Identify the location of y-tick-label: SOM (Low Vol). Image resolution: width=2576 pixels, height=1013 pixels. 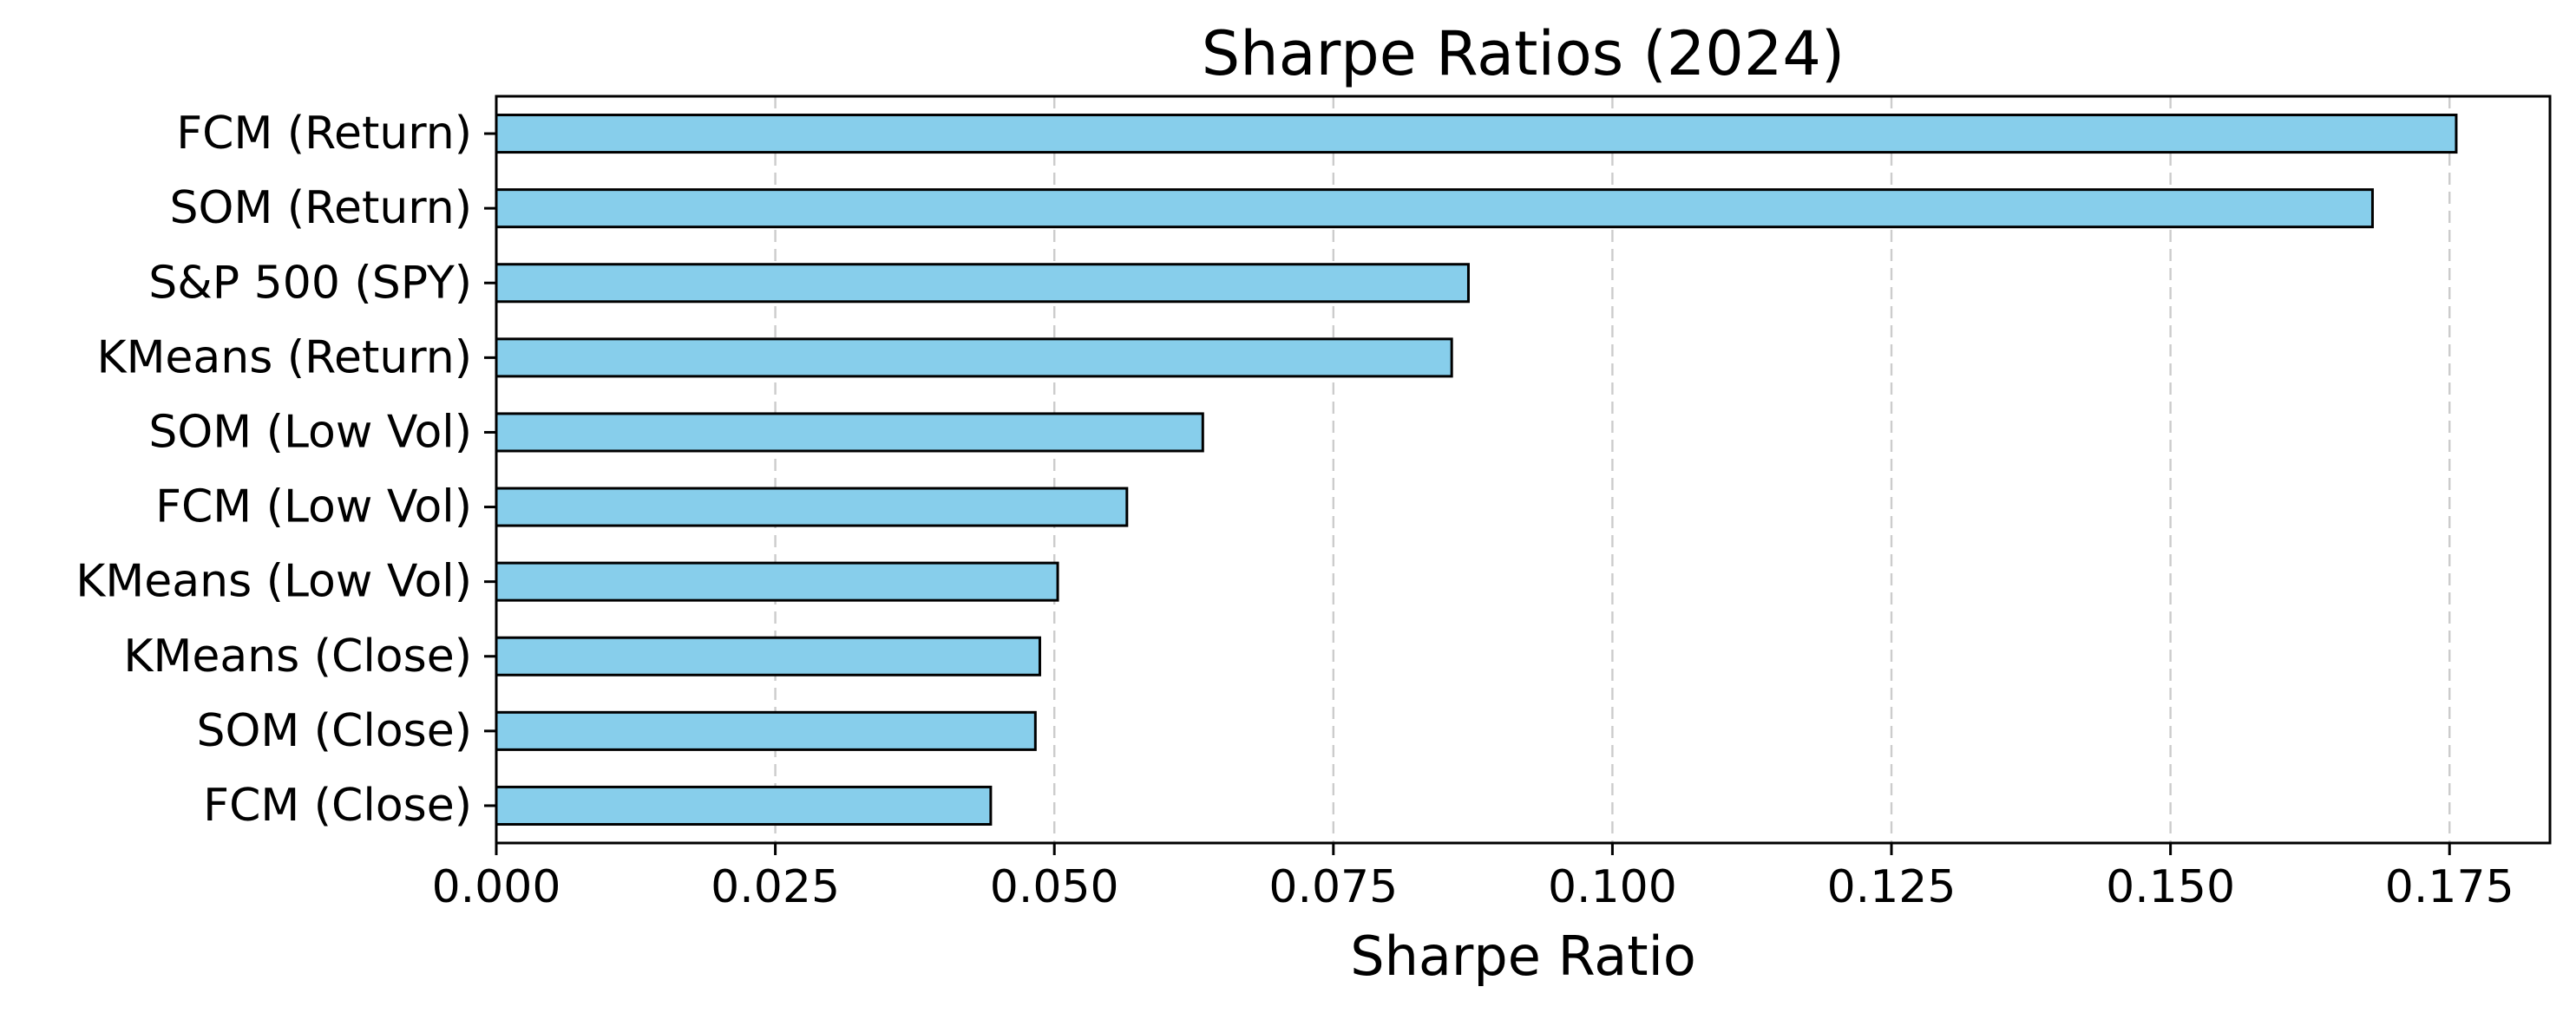
(310, 432).